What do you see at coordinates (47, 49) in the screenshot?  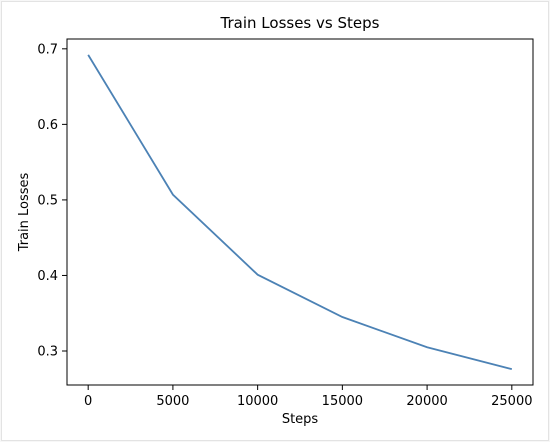 I see `y-tick-label: 0.7` at bounding box center [47, 49].